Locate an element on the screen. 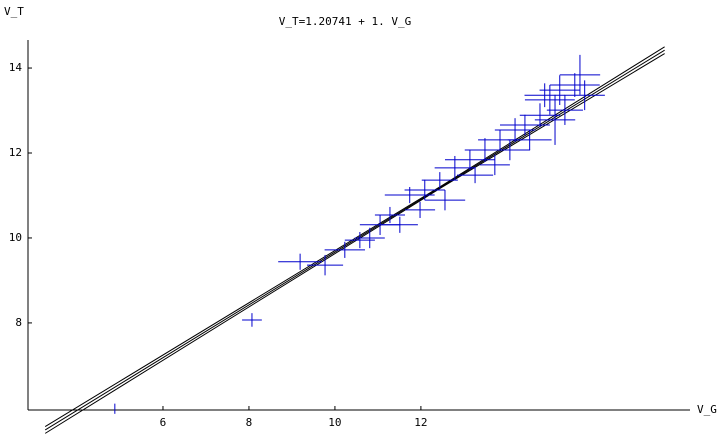 This screenshot has height=445, width=720. x-tick-label: 6 is located at coordinates (163, 422).